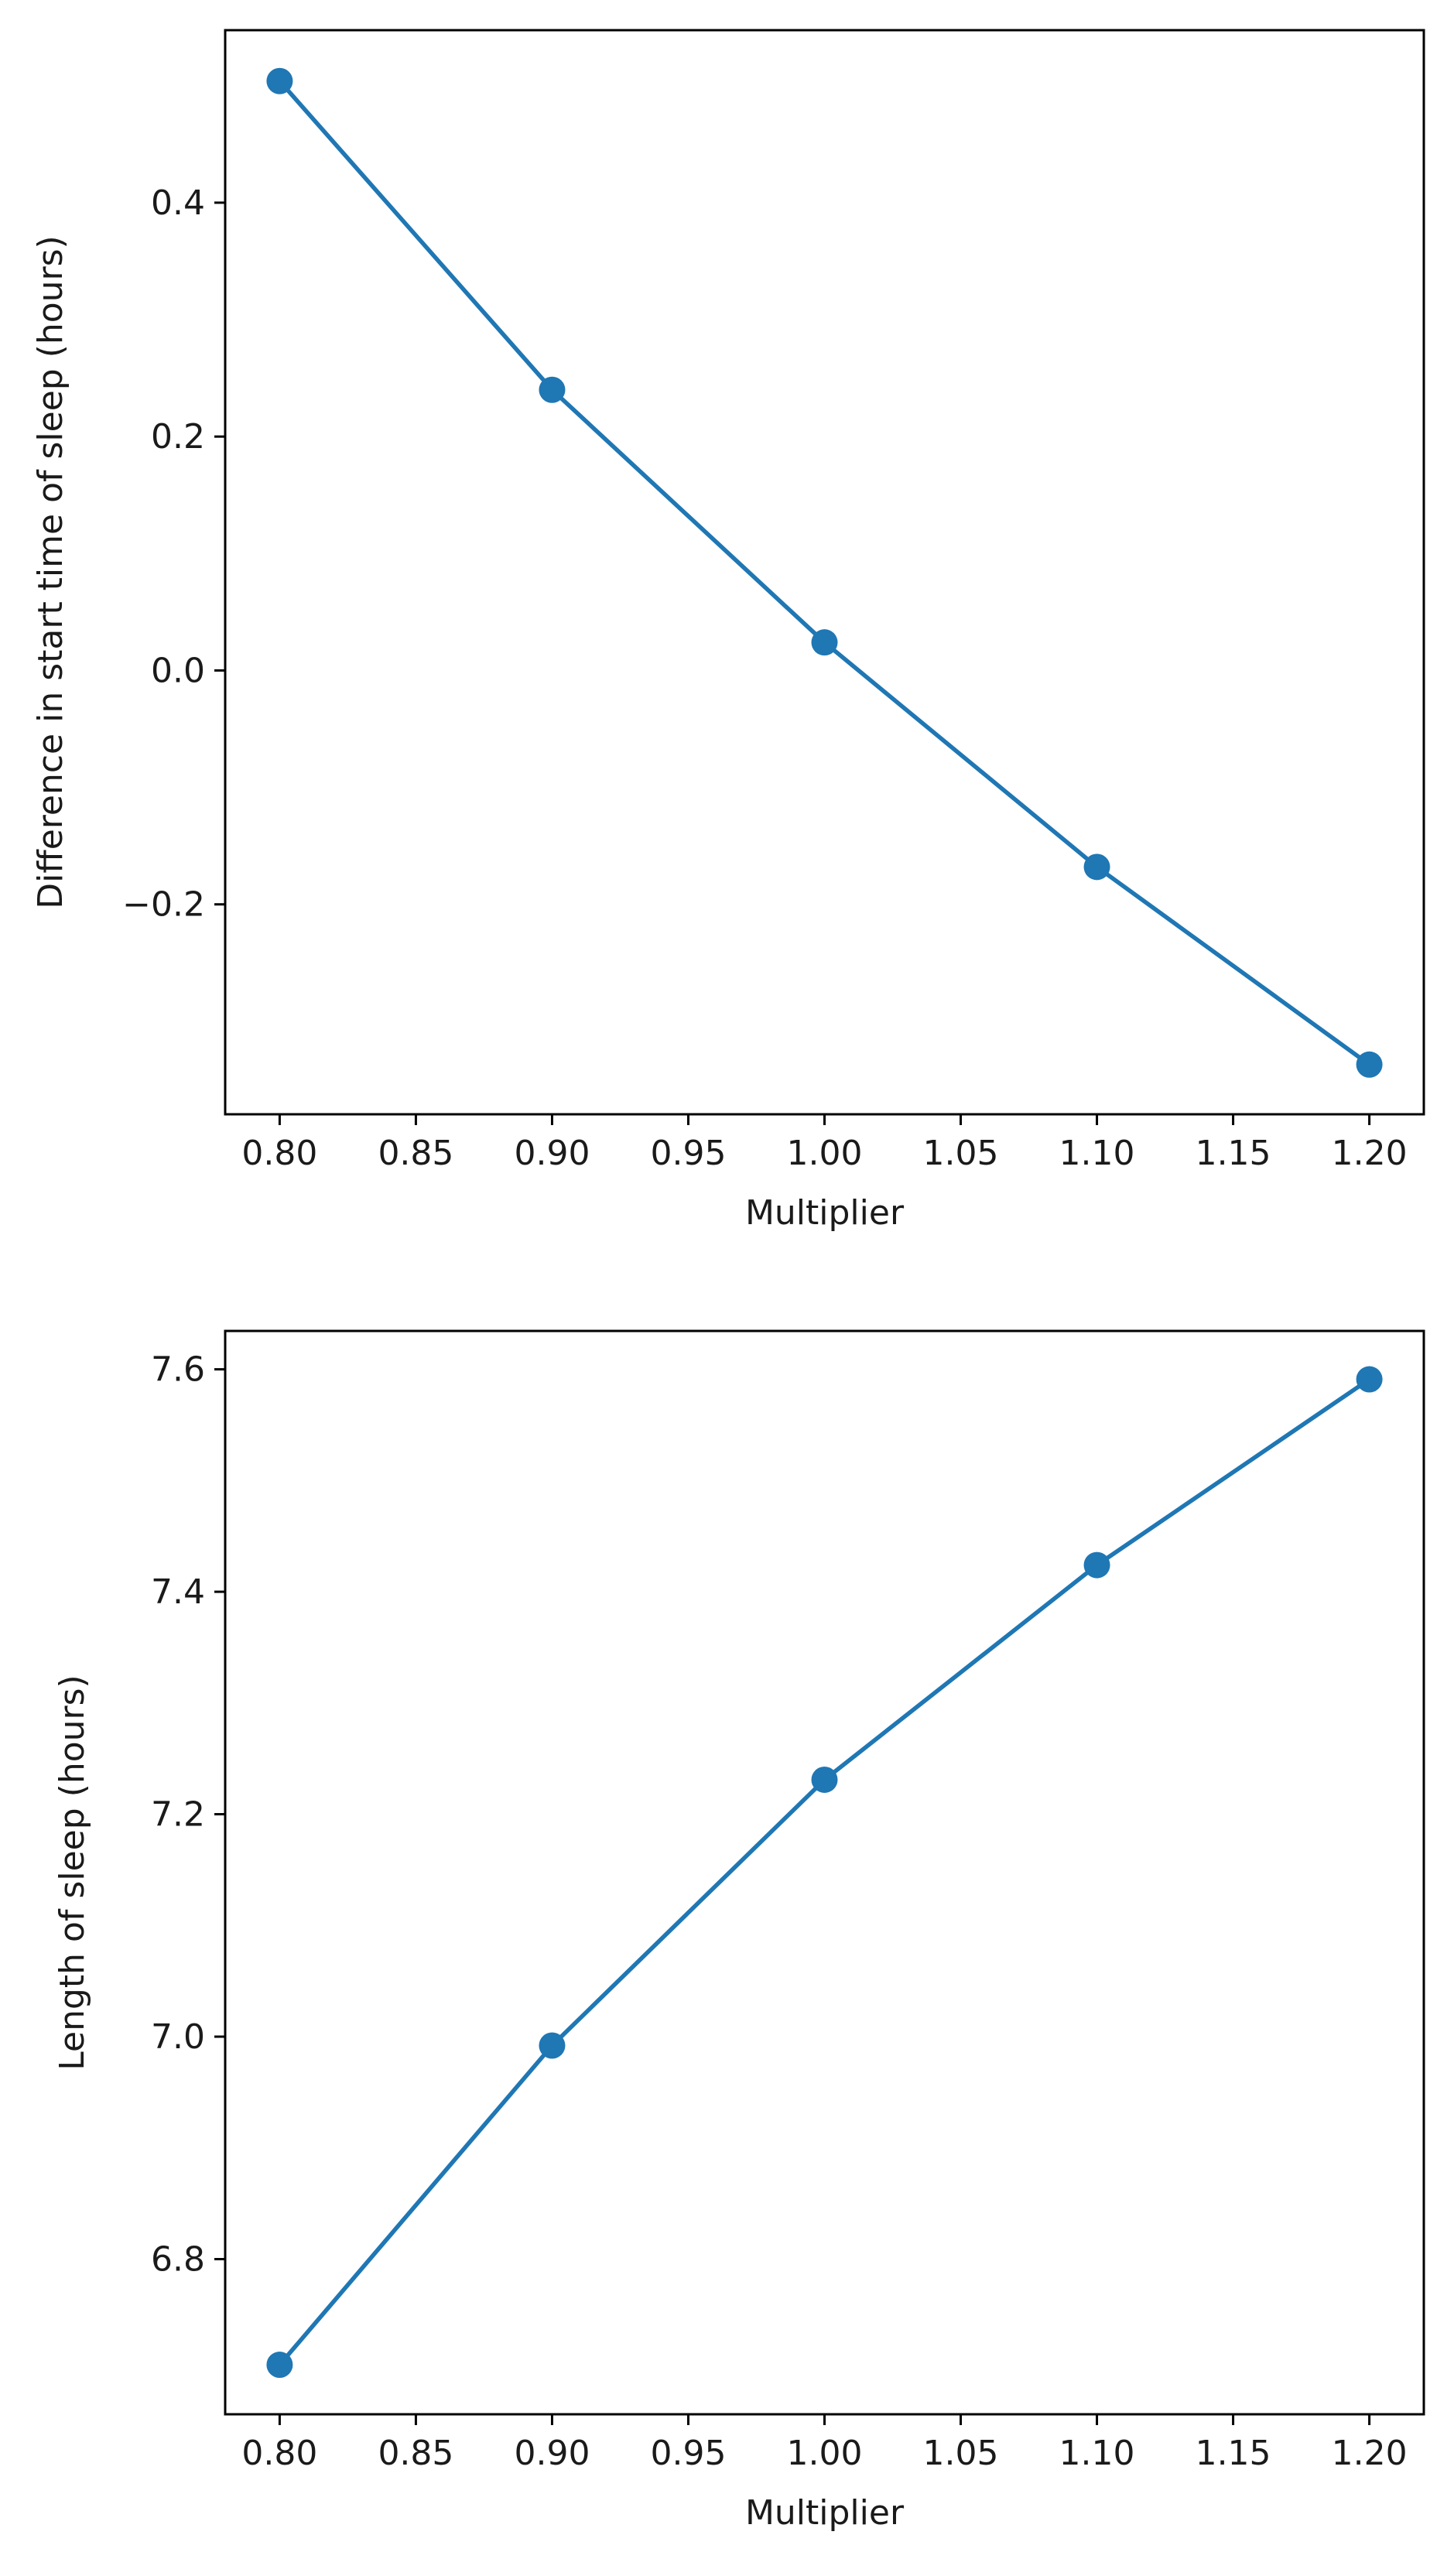 This screenshot has width=1454, height=2576. I want to click on y-tick-label: 6.8, so click(178, 2259).